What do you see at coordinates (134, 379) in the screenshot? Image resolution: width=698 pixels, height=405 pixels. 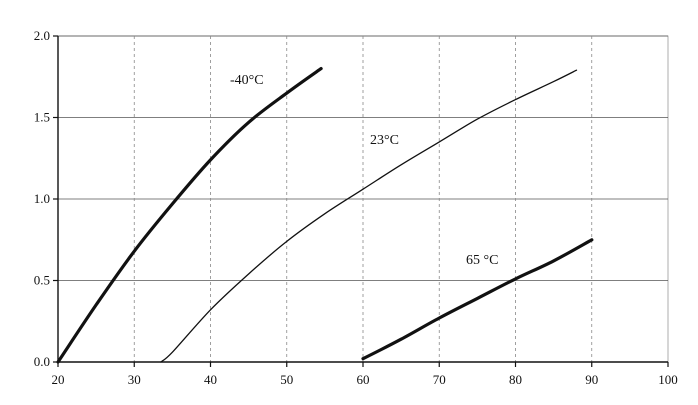 I see `x-tick-label: 30` at bounding box center [134, 379].